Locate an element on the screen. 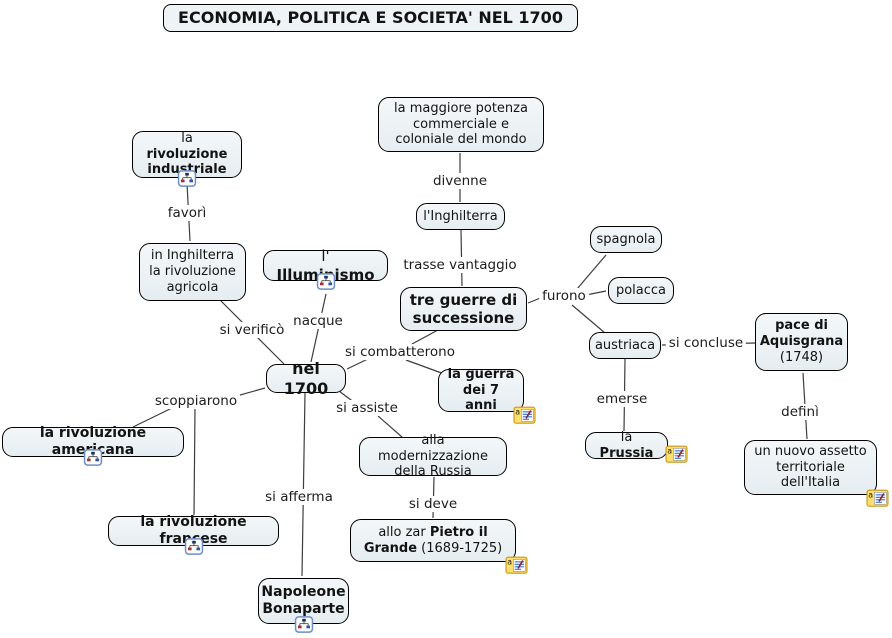 Image resolution: width=892 pixels, height=638 pixels. node-guerra-7-anni: la guerra dei 7 anni a is located at coordinates (487, 395).